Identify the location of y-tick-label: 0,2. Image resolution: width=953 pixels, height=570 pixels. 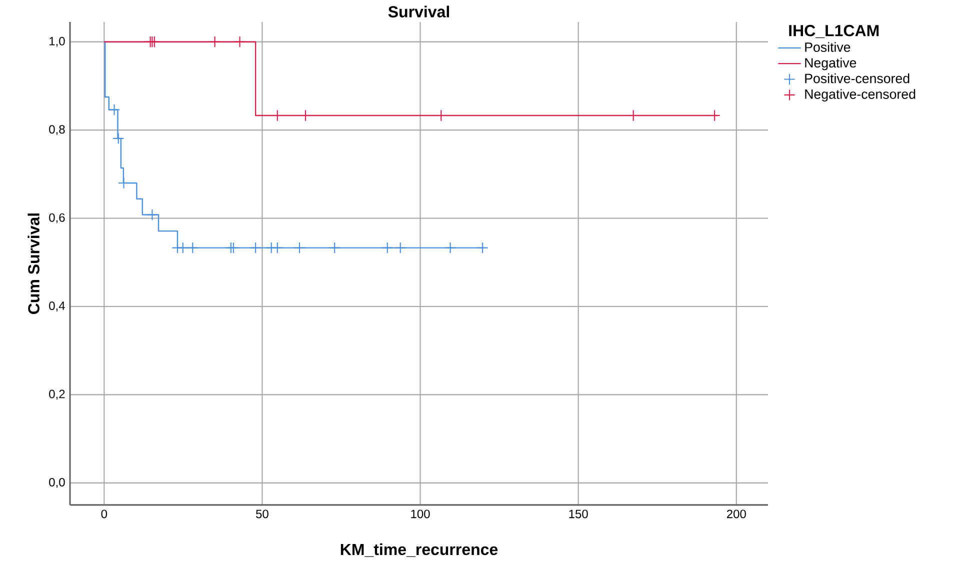
(57, 395).